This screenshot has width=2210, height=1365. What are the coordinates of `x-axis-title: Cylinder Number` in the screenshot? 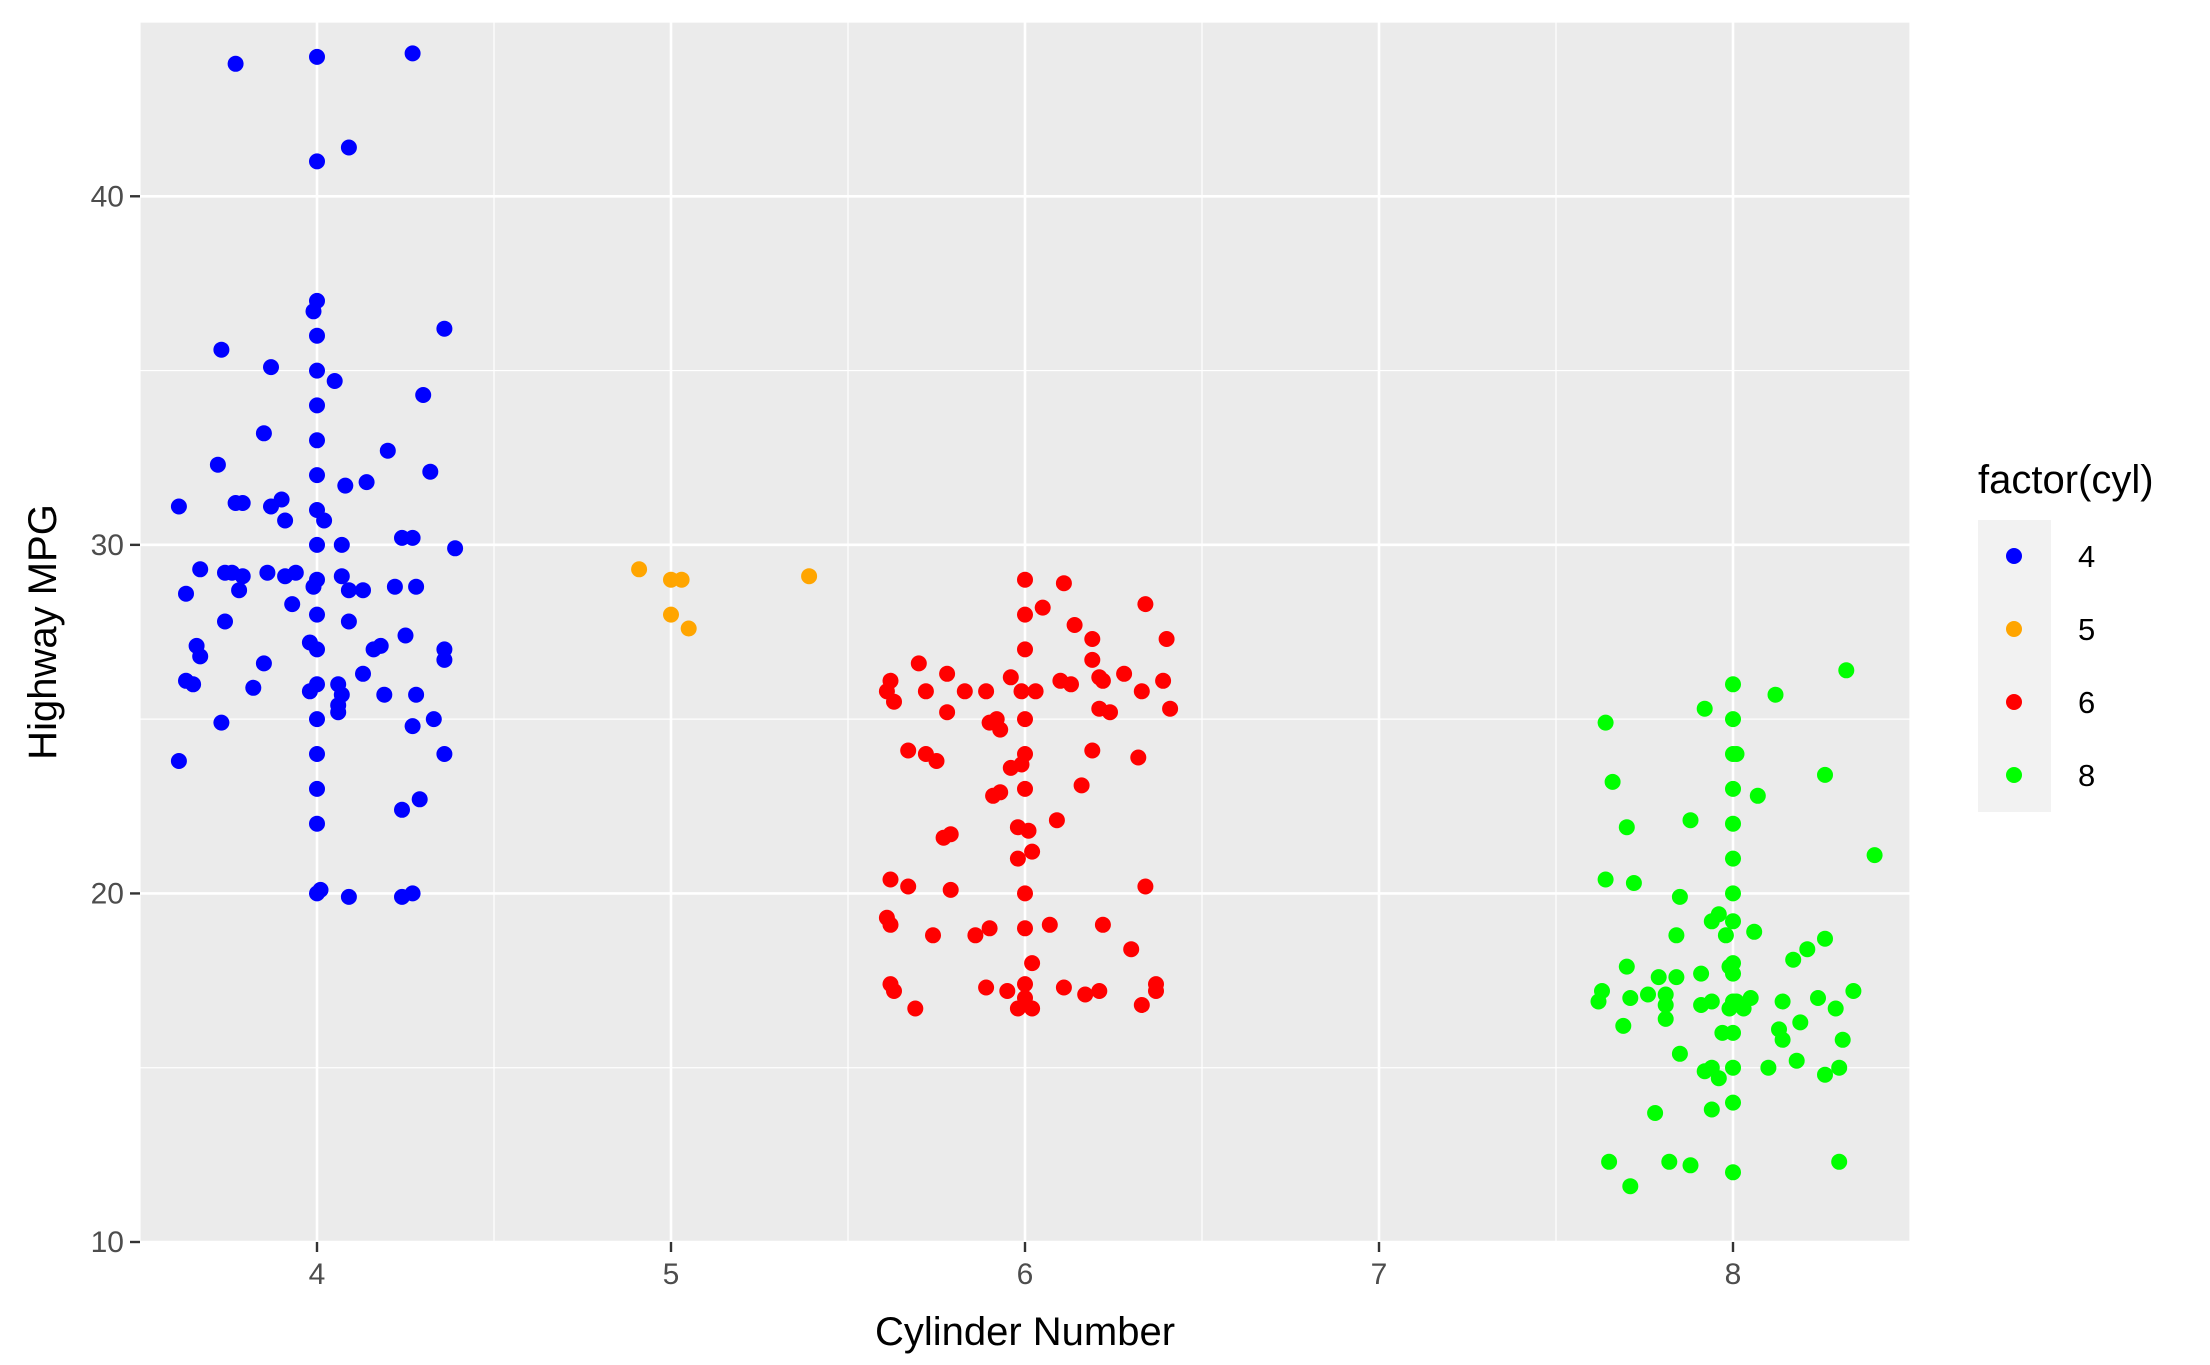 It's located at (1025, 1332).